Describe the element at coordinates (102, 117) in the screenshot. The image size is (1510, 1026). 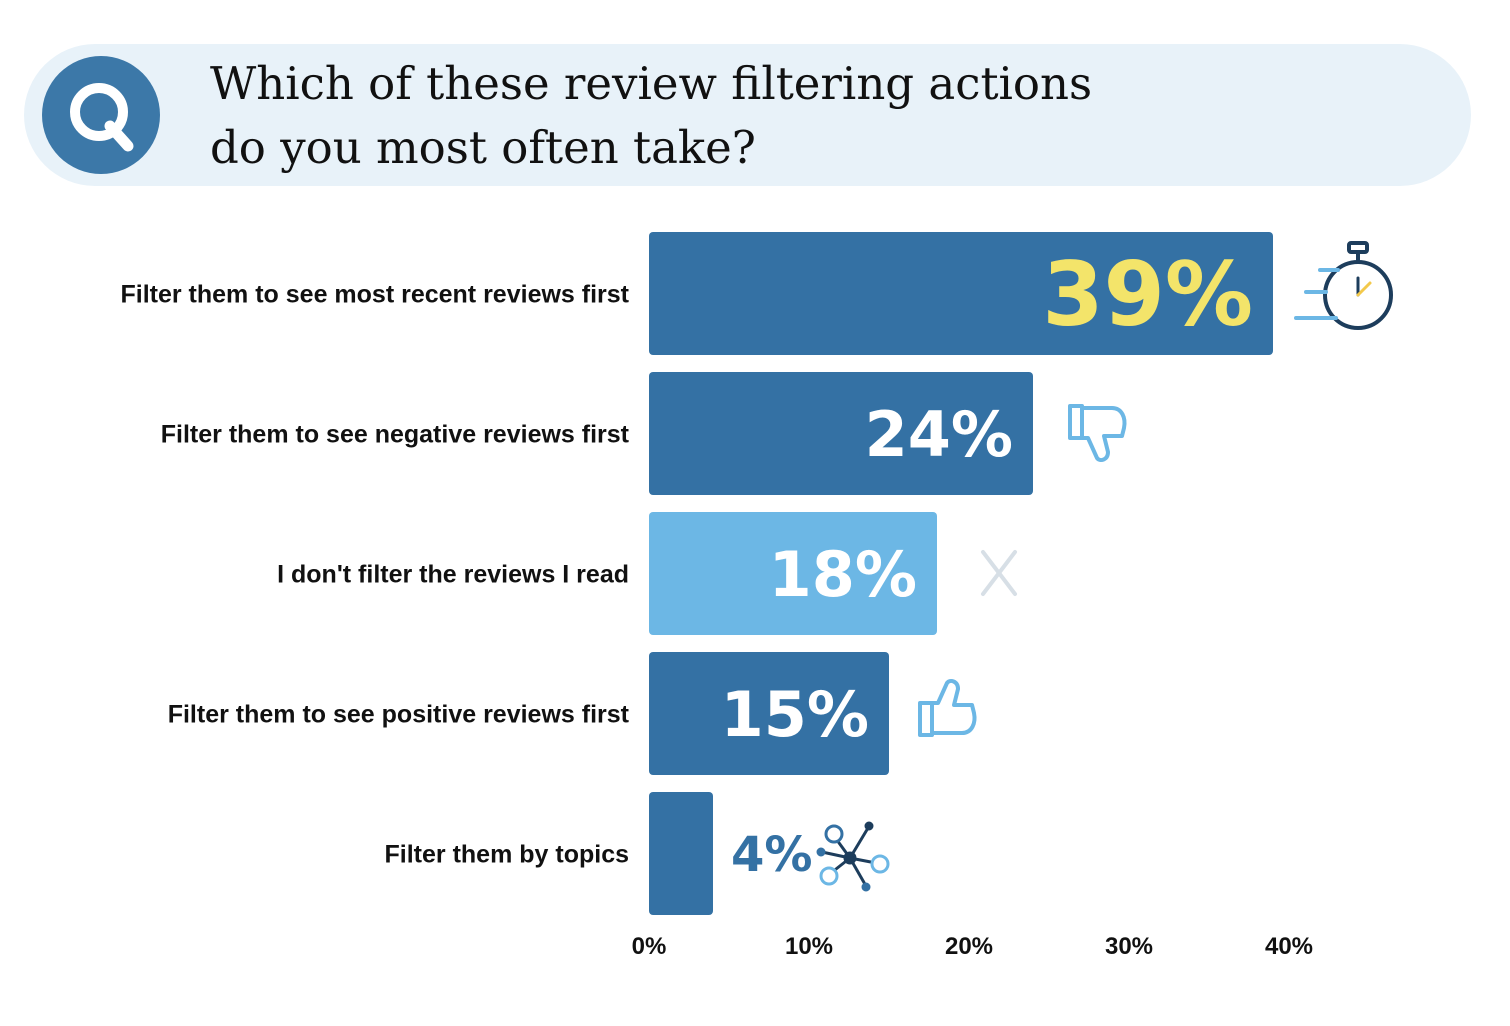
I see `magnifier-q-icon` at that location.